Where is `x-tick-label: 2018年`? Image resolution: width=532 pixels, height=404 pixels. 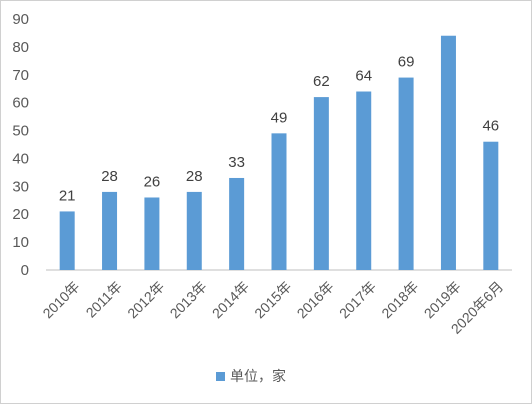 x-tick-label: 2018年 is located at coordinates (399, 299).